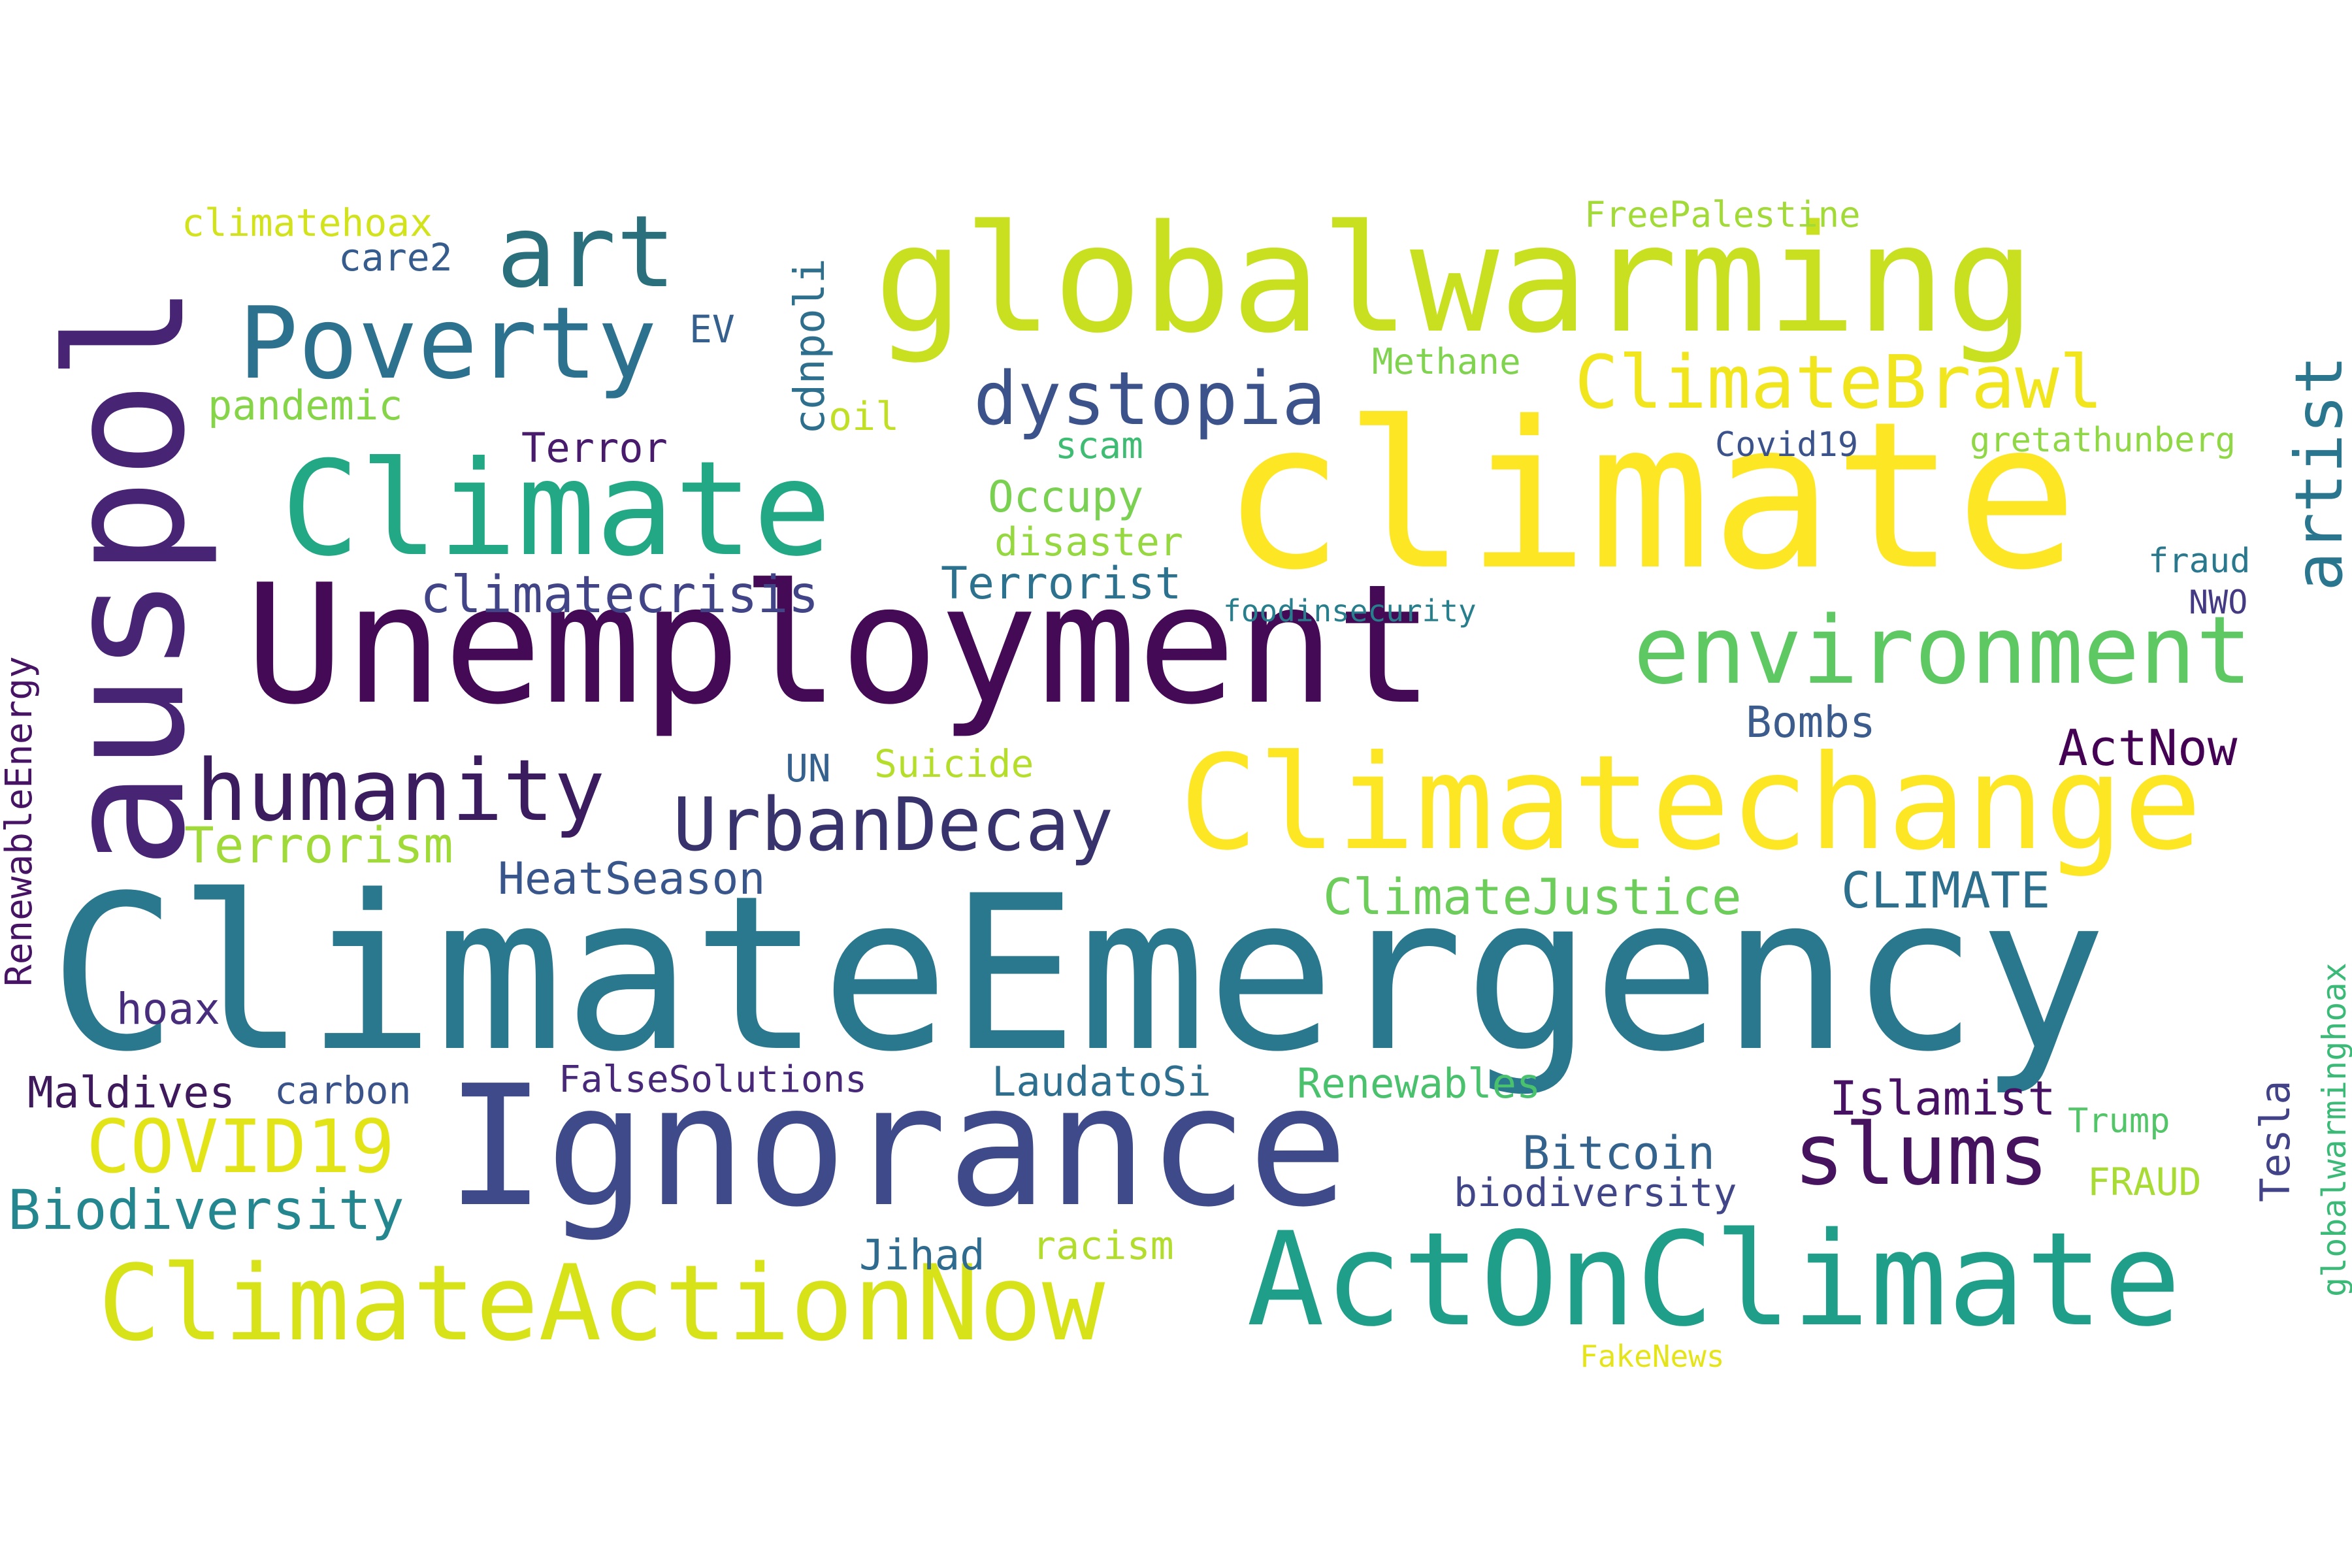 The image size is (2352, 1568). Describe the element at coordinates (619, 595) in the screenshot. I see `word-climatecrisis: climatecrisis` at that location.